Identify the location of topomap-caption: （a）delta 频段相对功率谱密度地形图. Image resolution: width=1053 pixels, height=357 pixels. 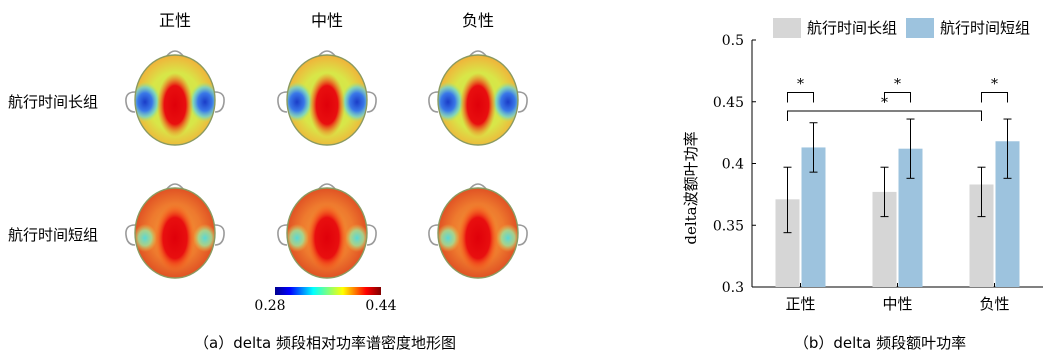
(325, 343).